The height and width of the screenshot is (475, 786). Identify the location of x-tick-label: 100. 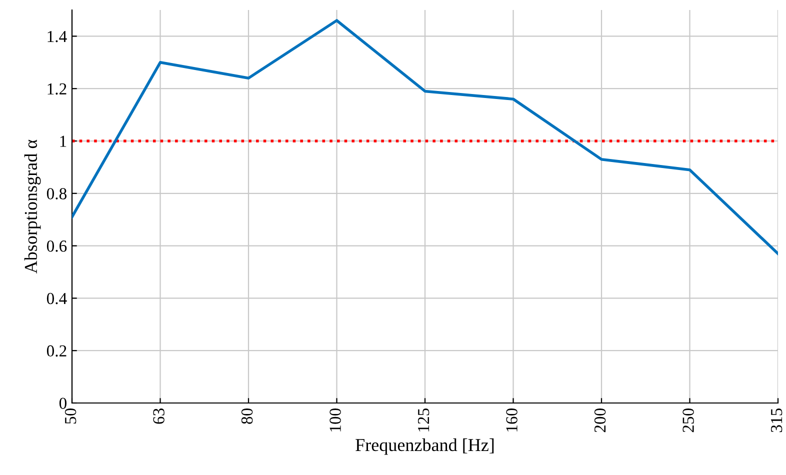
(335, 420).